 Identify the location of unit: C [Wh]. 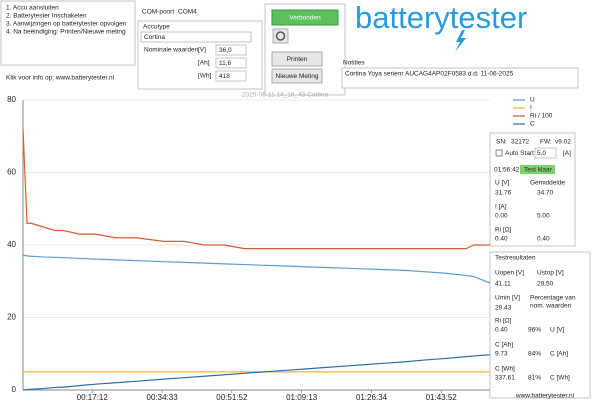
(560, 378).